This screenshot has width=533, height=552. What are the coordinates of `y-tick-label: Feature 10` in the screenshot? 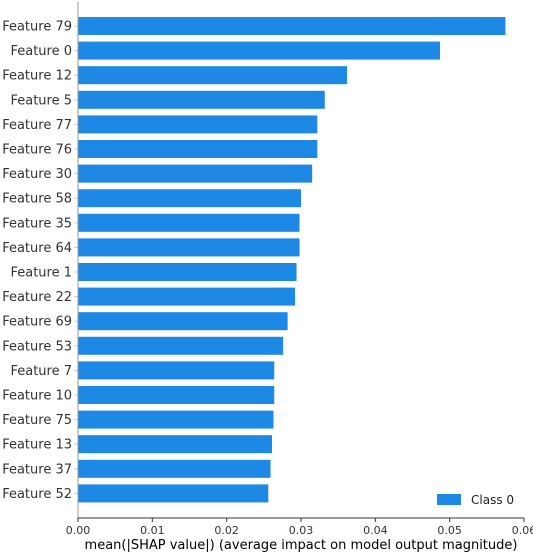 It's located at (37, 396).